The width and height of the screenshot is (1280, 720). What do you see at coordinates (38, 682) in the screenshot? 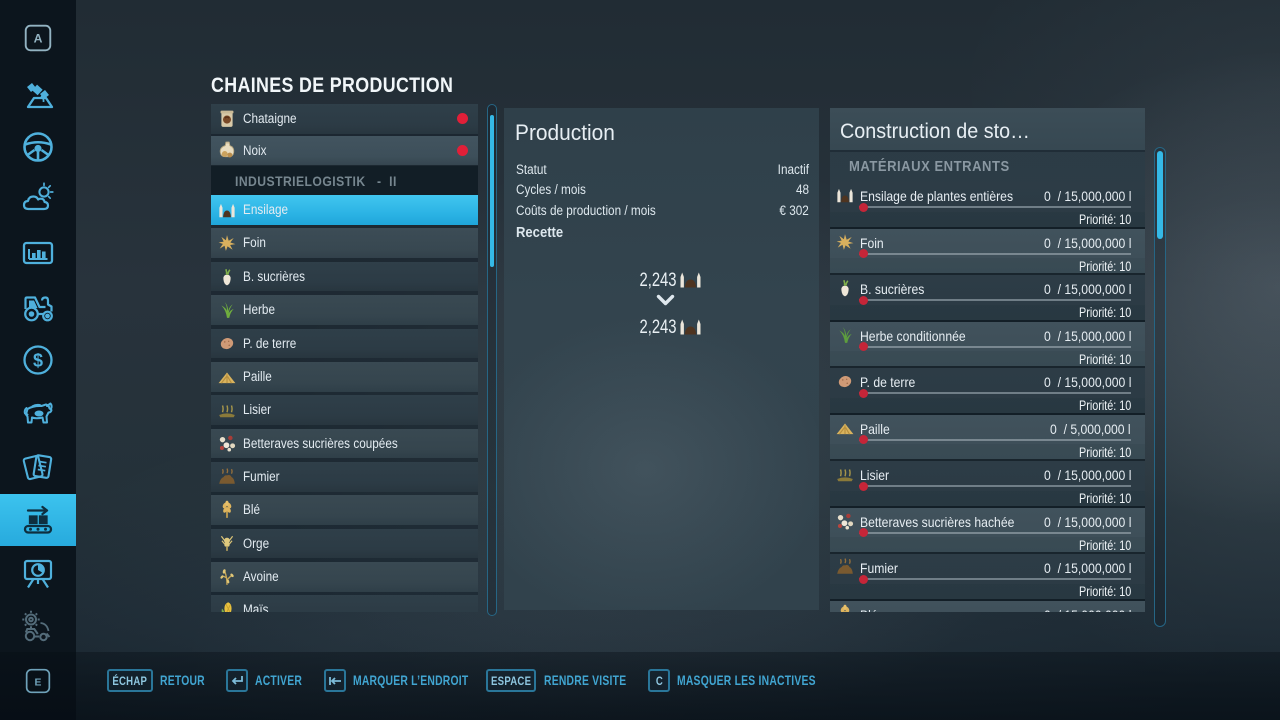
I see `svg-text: E` at bounding box center [38, 682].